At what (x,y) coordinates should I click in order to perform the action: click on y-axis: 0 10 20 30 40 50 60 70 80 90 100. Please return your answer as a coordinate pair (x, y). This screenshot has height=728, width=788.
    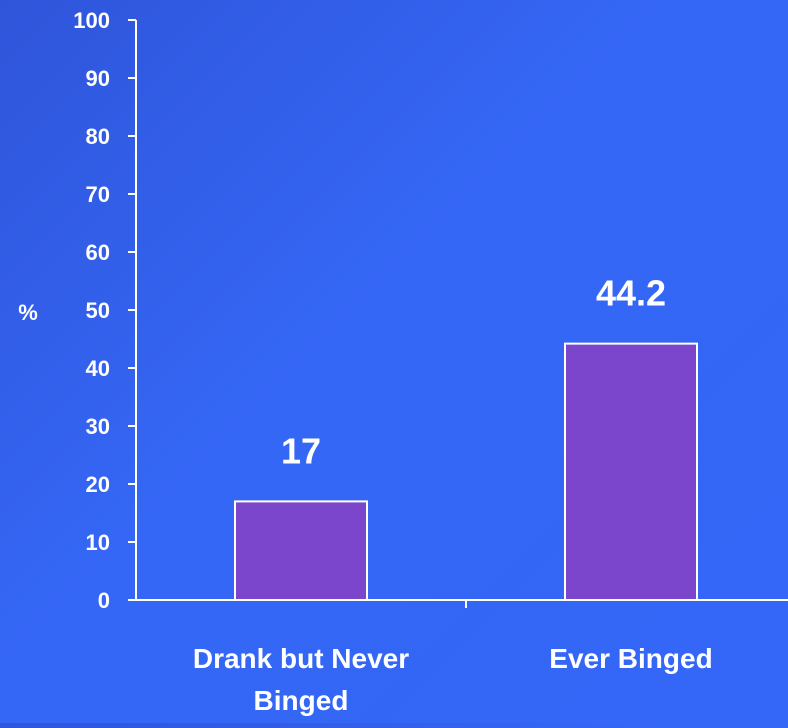
    Looking at the image, I should click on (105, 310).